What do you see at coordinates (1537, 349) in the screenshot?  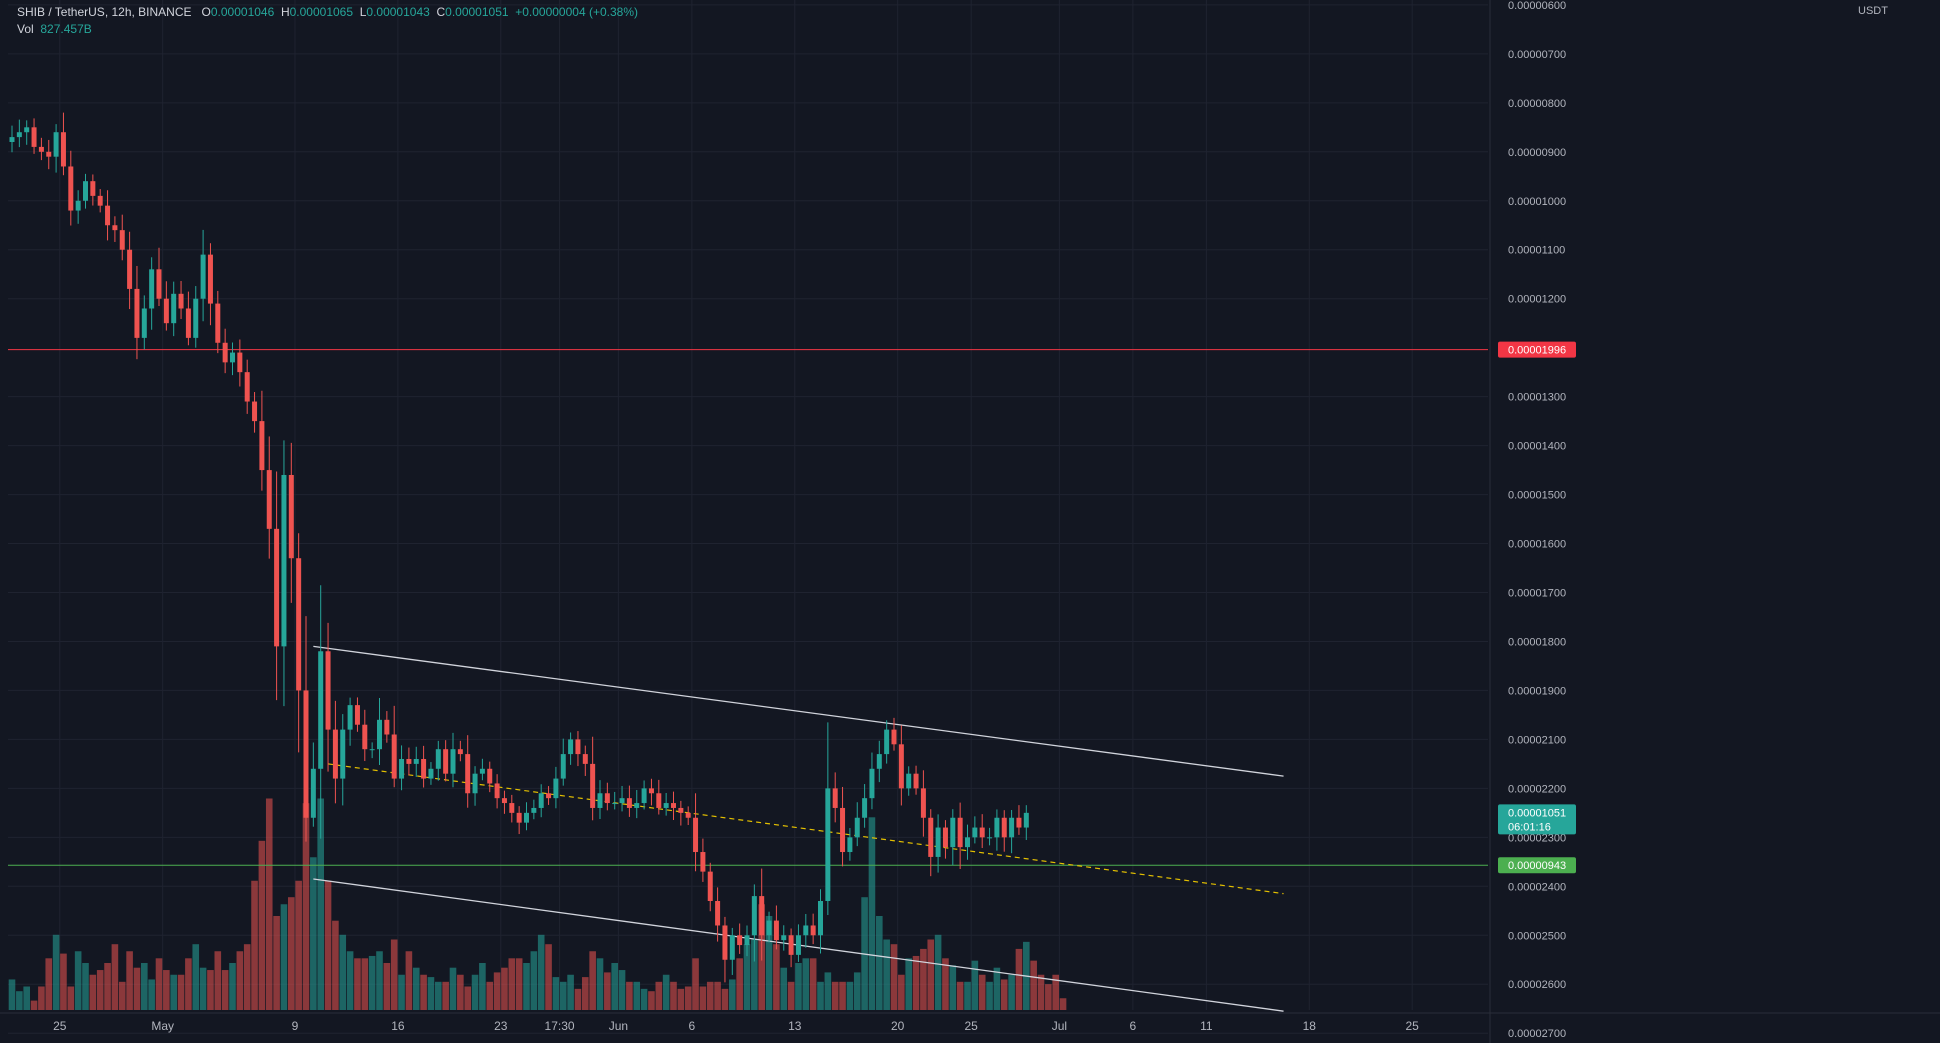 I see `resistance-badge-bg` at bounding box center [1537, 349].